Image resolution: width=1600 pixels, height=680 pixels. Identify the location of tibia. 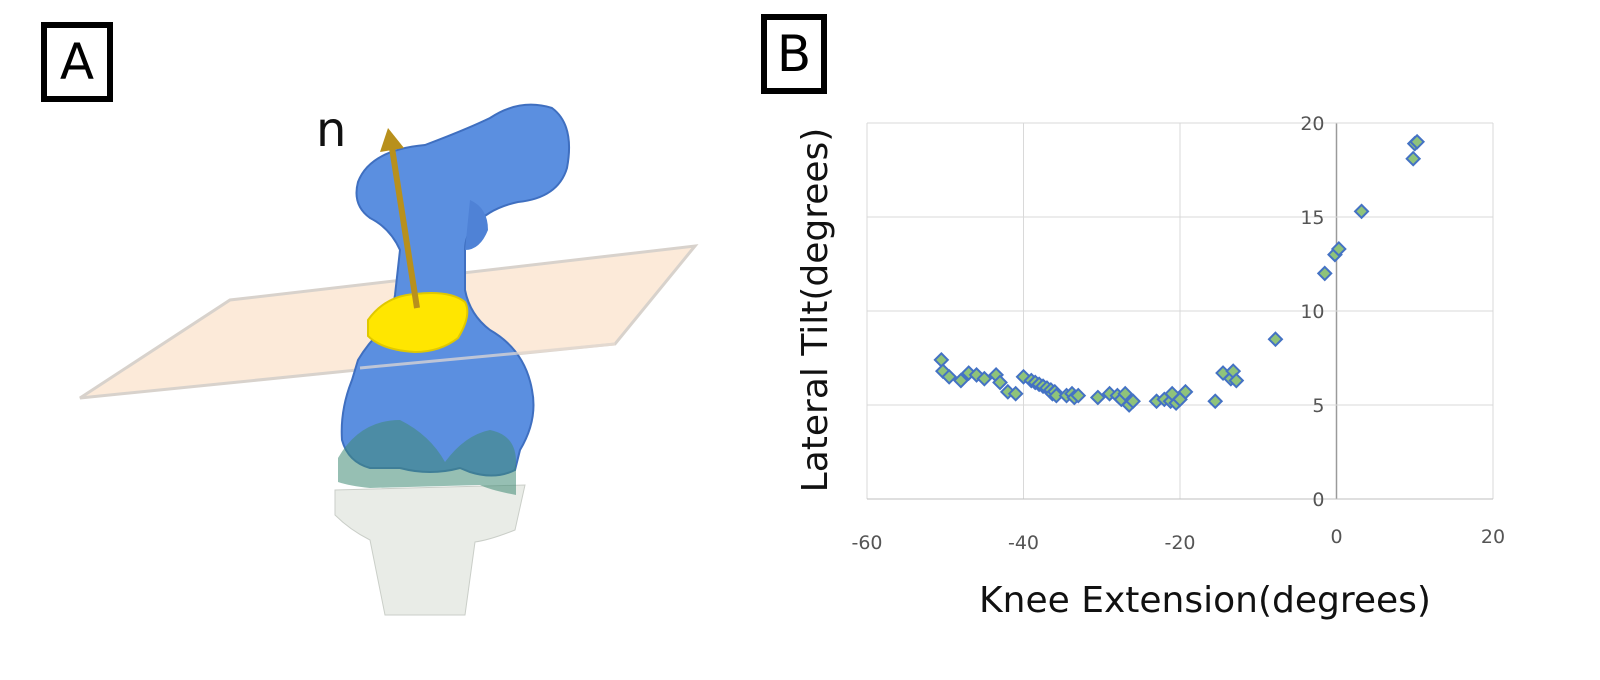
(430, 550).